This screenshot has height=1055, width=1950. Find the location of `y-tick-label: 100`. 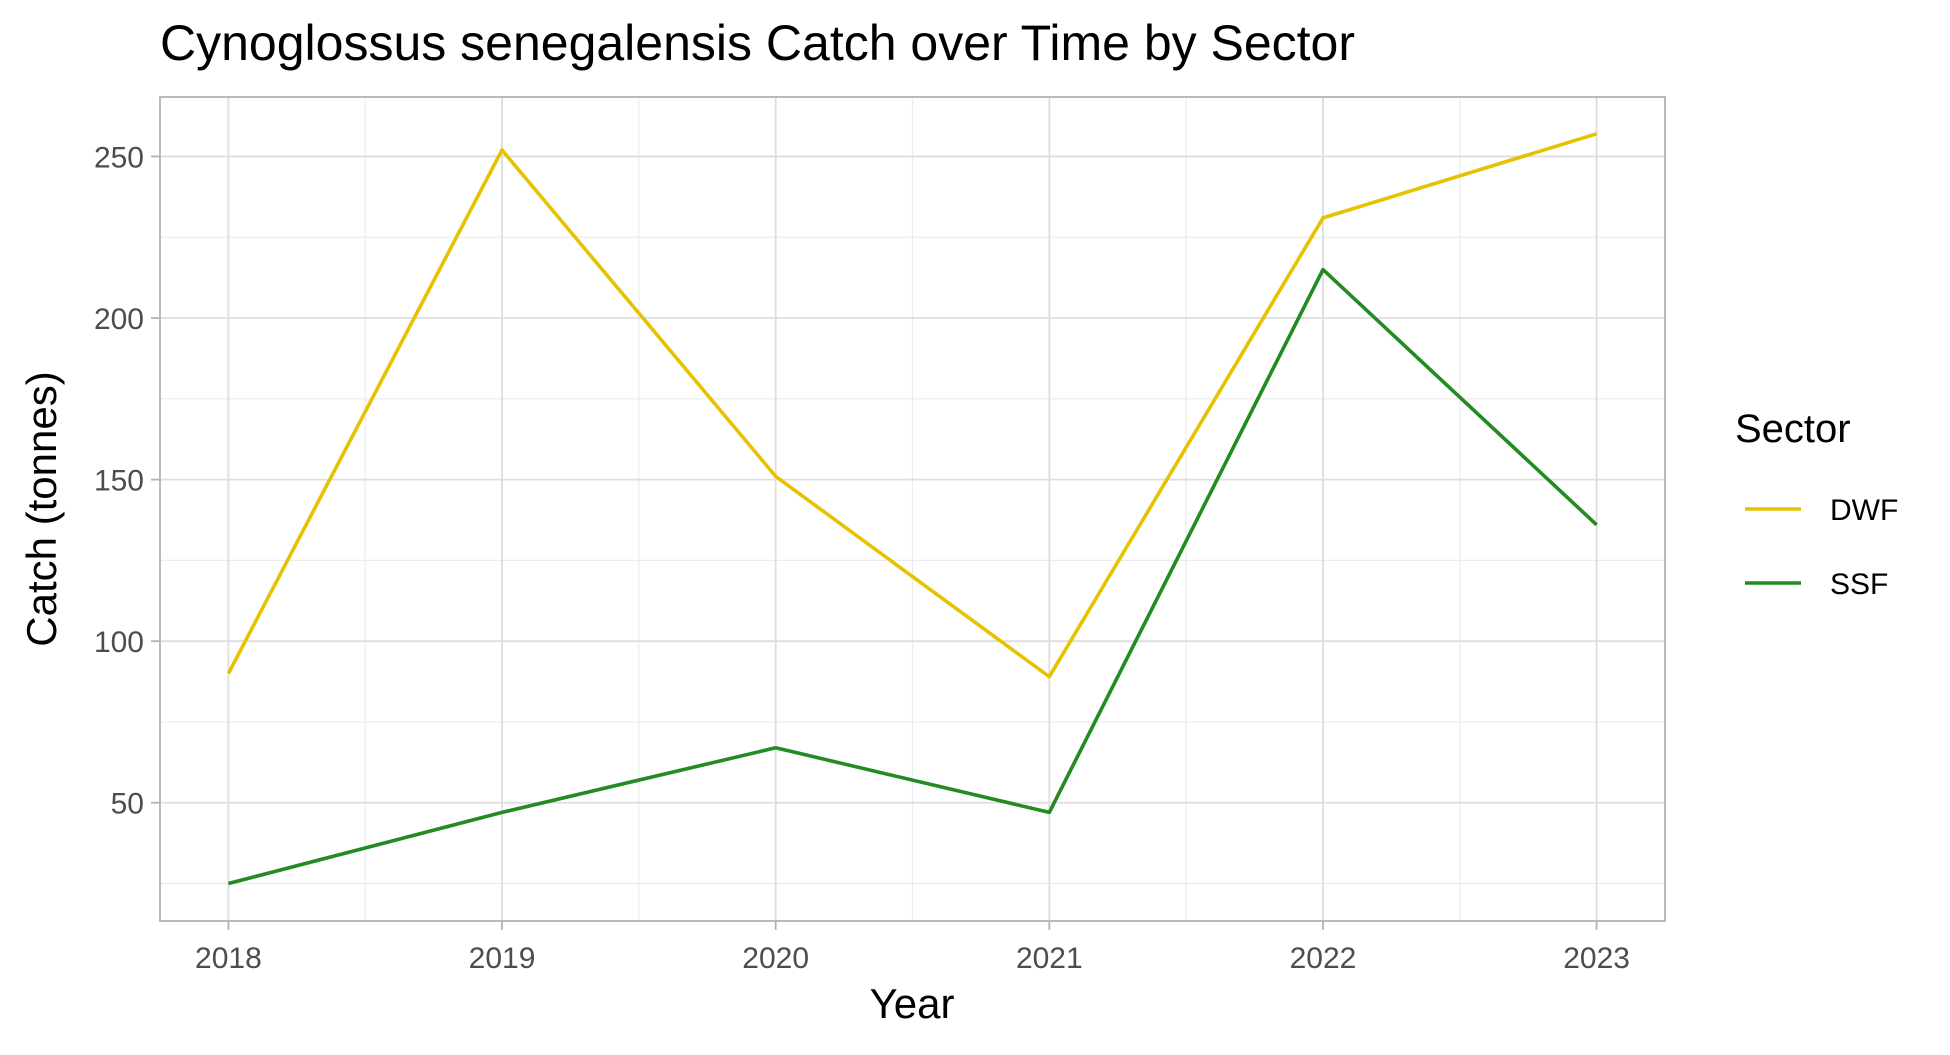

y-tick-label: 100 is located at coordinates (119, 642).